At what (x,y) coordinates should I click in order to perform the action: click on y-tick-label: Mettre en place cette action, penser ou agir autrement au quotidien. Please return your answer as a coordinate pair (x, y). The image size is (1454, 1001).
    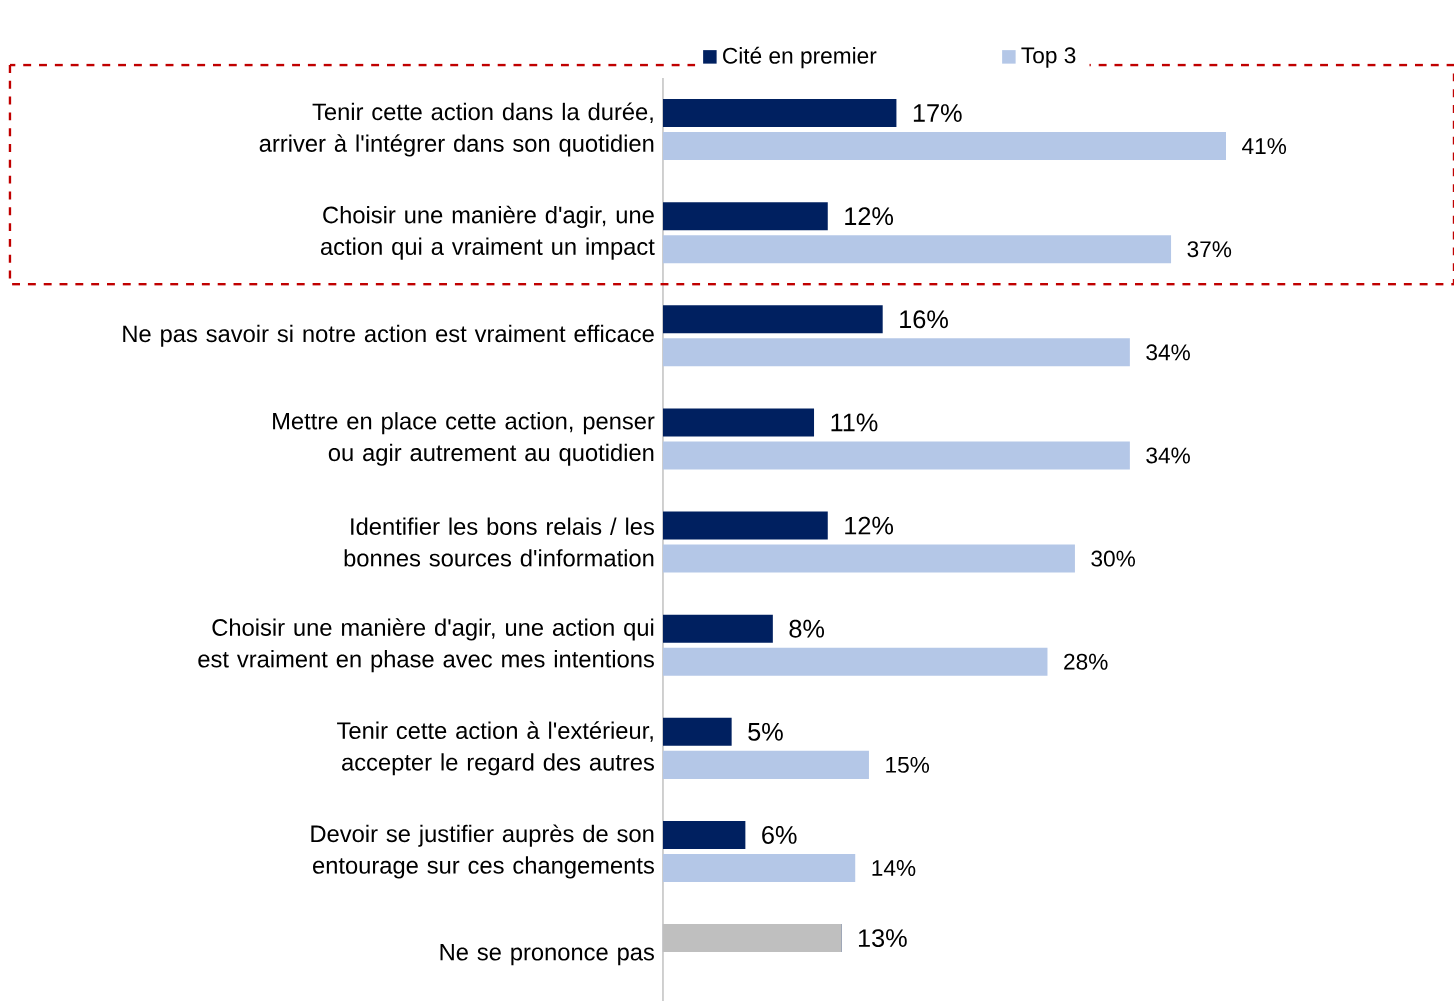
    Looking at the image, I should click on (464, 439).